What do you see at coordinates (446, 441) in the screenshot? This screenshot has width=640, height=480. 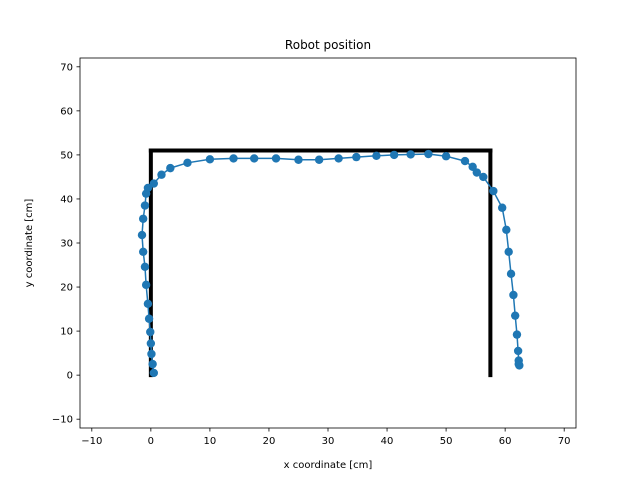 I see `x-tick-label: 50` at bounding box center [446, 441].